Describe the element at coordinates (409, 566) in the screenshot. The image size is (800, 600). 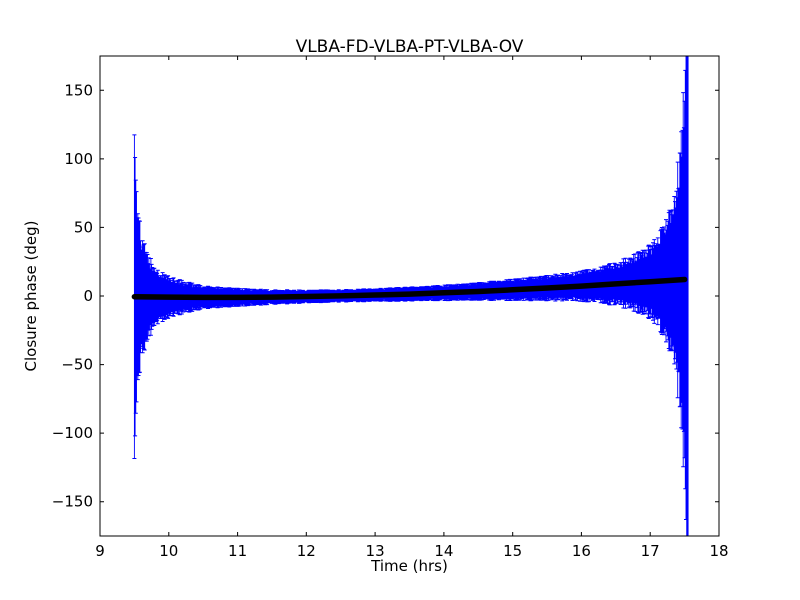
I see `x-axis-label: Time (hrs)` at that location.